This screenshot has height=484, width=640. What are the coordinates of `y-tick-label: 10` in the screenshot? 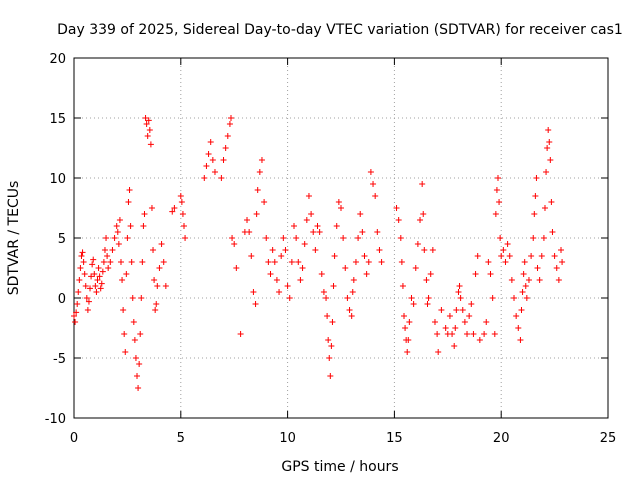 It's located at (57, 179).